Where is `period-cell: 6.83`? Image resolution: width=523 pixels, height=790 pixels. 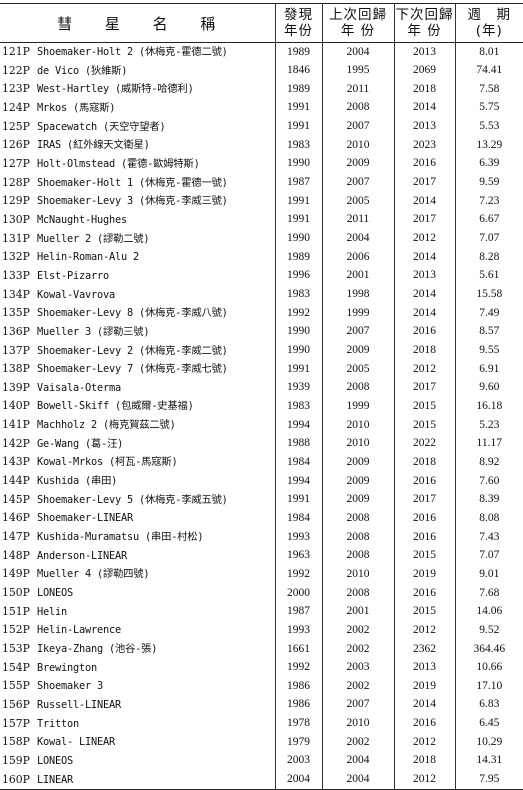 period-cell: 6.83 is located at coordinates (489, 705).